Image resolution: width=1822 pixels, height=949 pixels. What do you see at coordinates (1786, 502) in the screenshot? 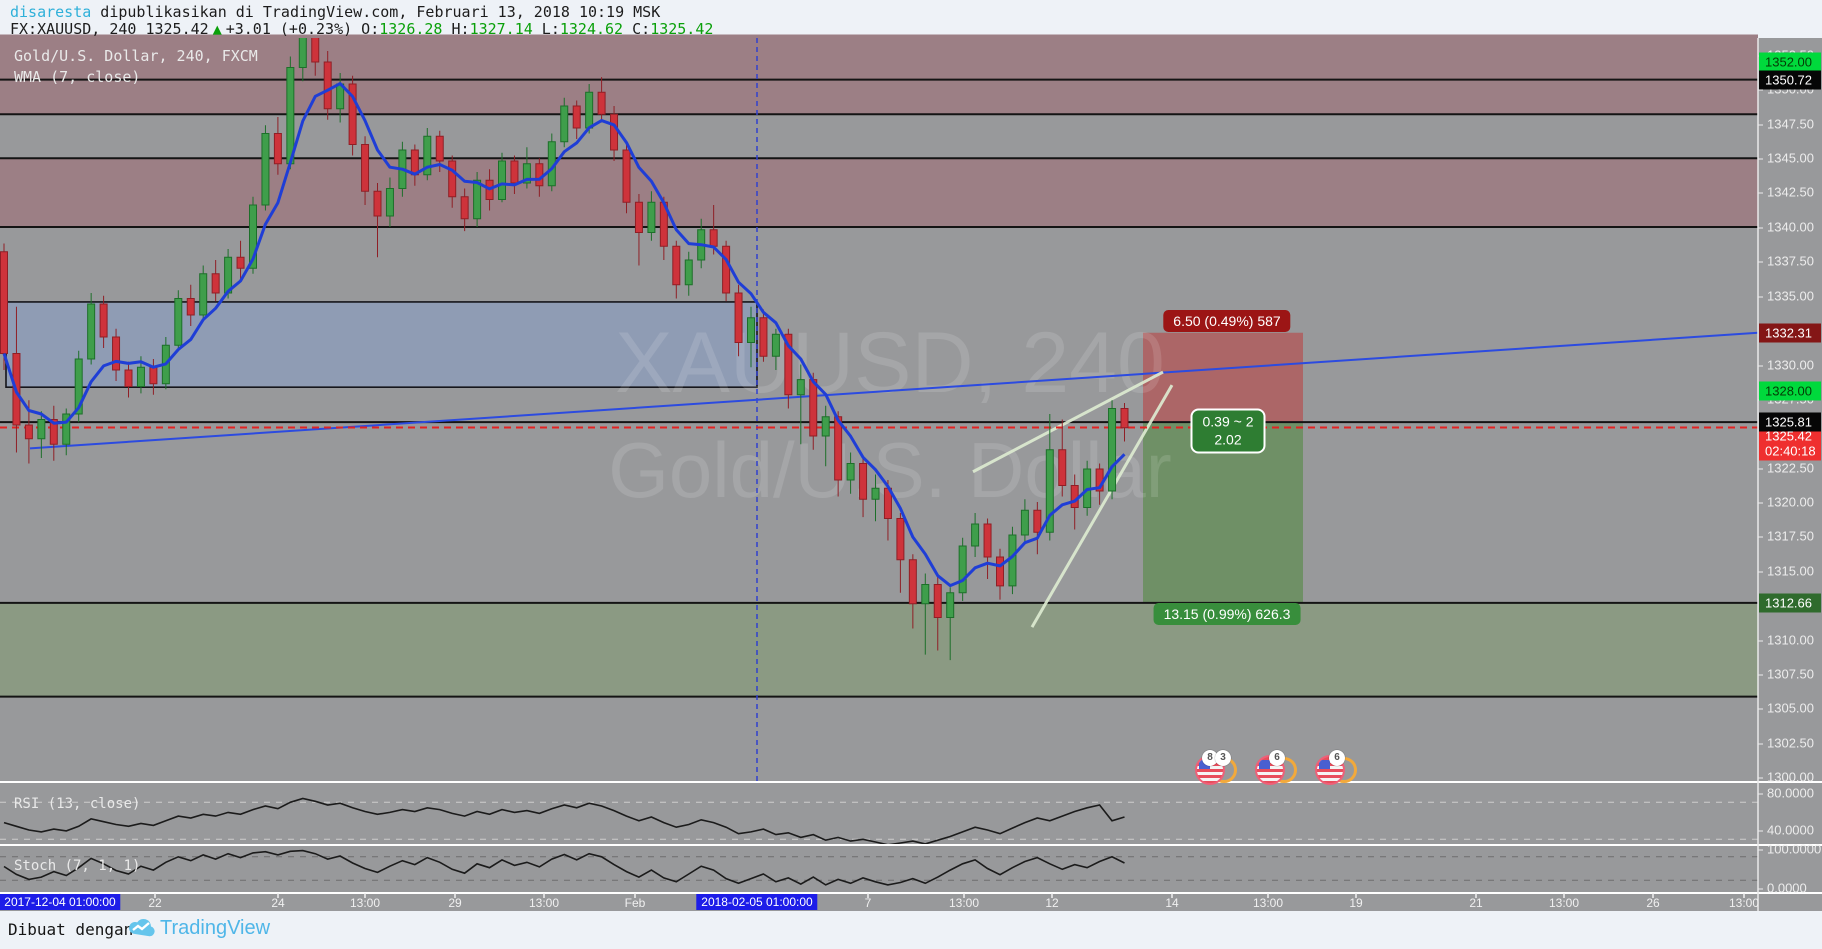
I see `price-tick-label: 1320.00` at bounding box center [1786, 502].